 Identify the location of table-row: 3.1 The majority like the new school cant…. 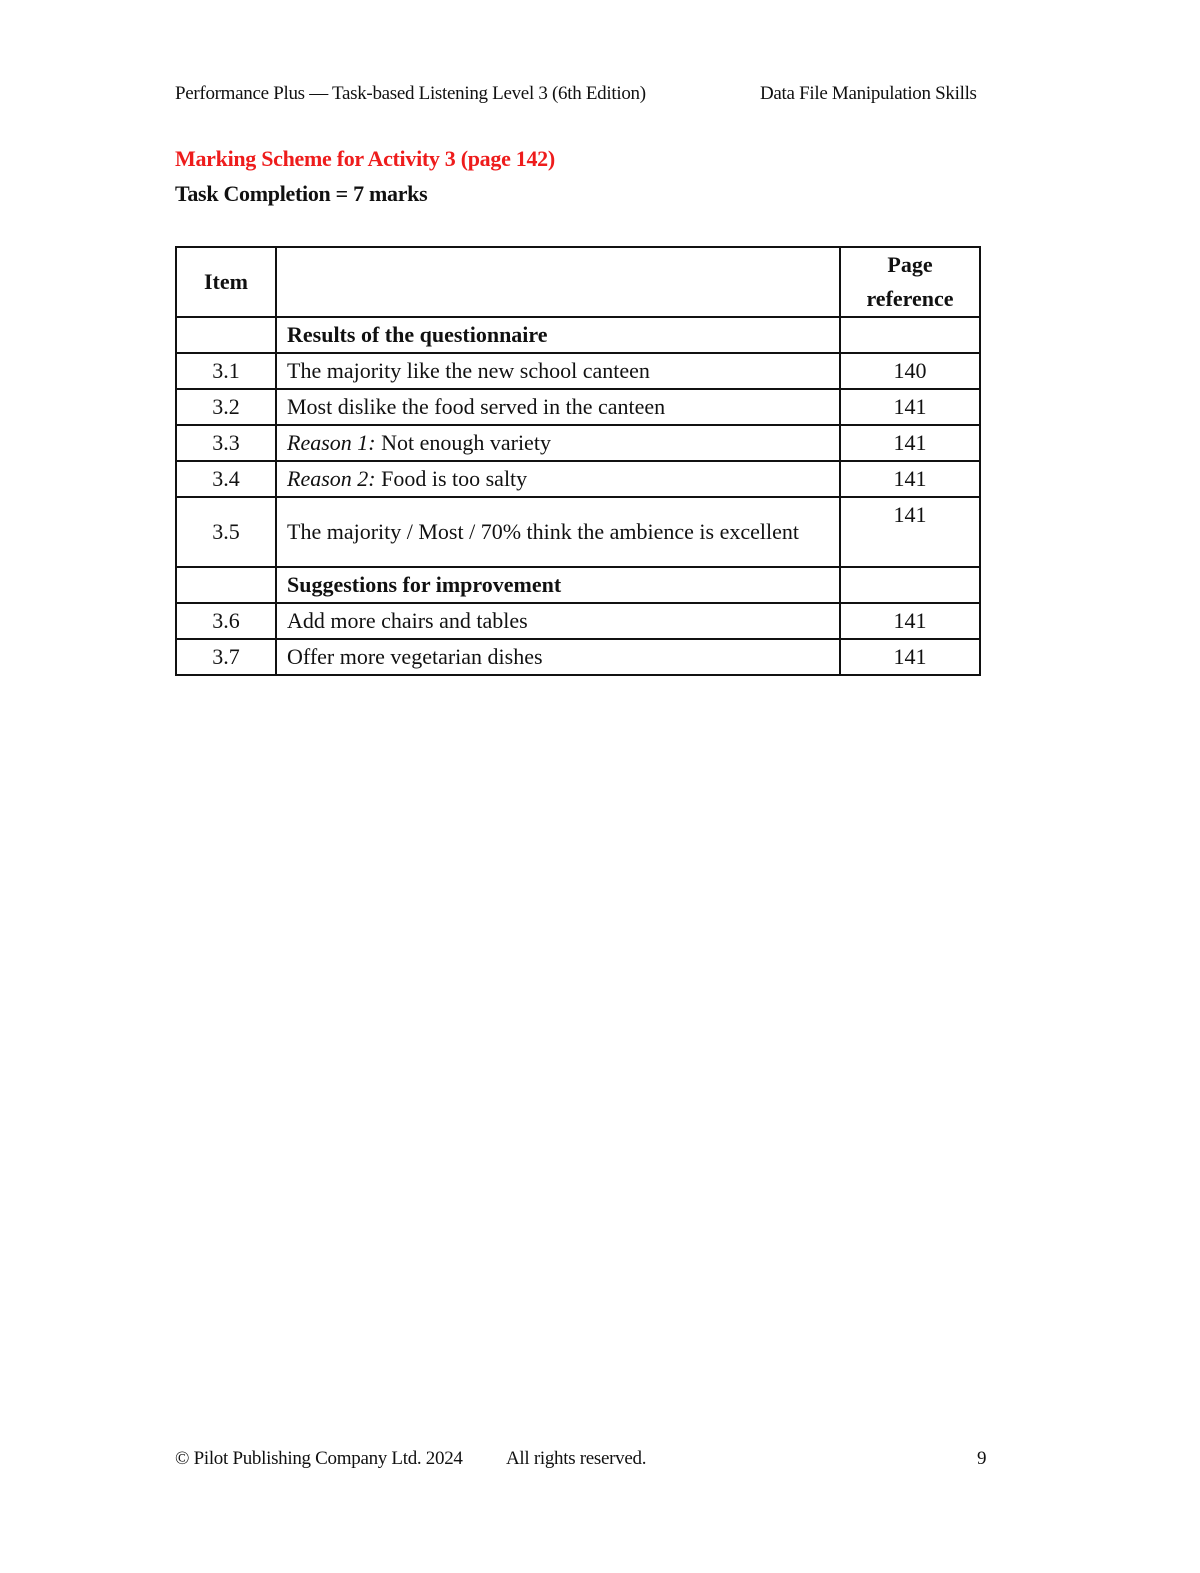
(578, 371).